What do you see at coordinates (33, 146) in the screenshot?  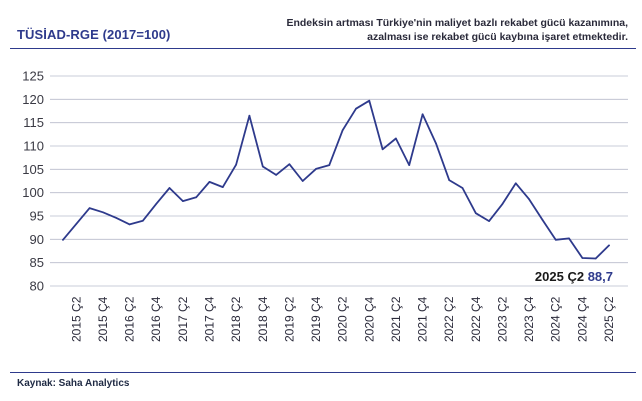 I see `y-tick-label: 110` at bounding box center [33, 146].